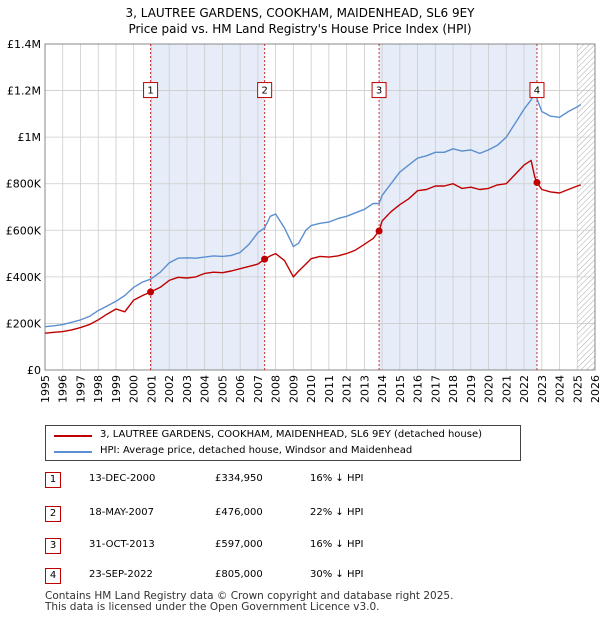 This screenshot has width=600, height=620. What do you see at coordinates (293, 389) in the screenshot?
I see `x-tick-label: 2009` at bounding box center [293, 389].